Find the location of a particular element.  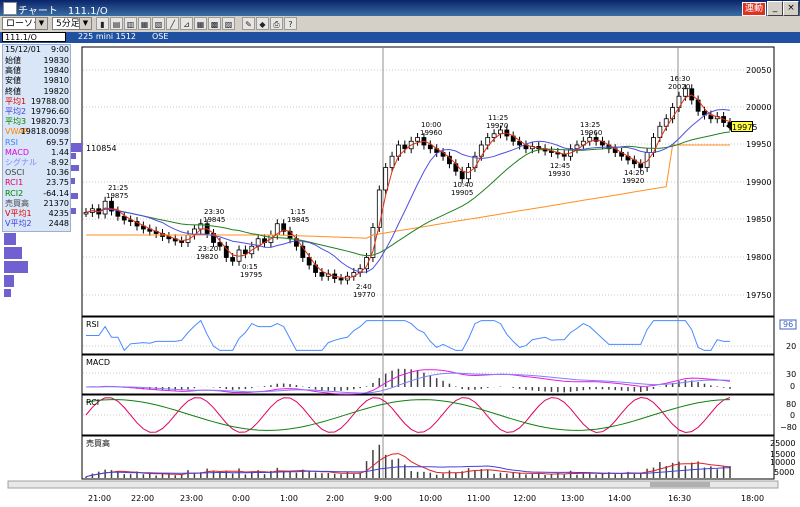

data-row-value: 19818.0098 is located at coordinates (44, 132).